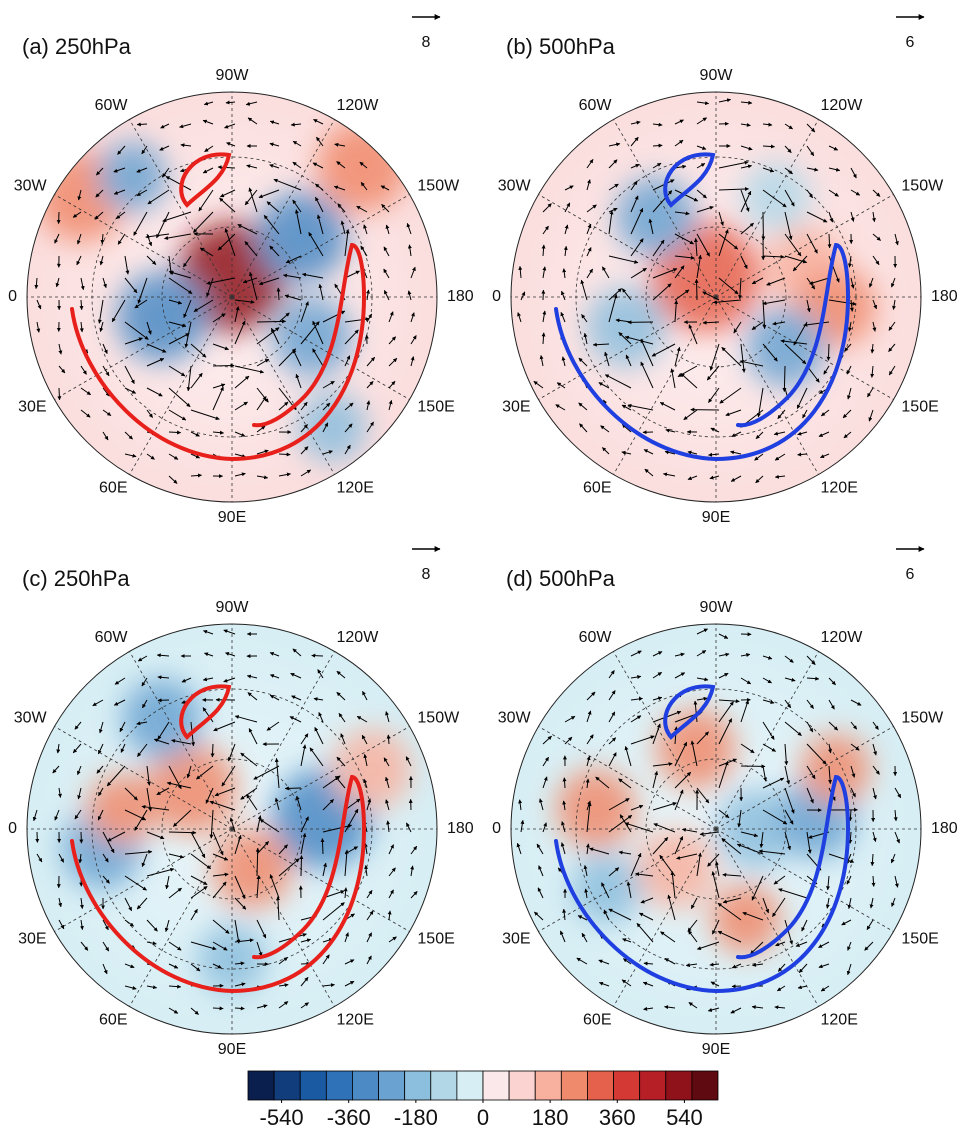 The height and width of the screenshot is (1134, 962). What do you see at coordinates (516, 939) in the screenshot?
I see `longitude-label: 30E` at bounding box center [516, 939].